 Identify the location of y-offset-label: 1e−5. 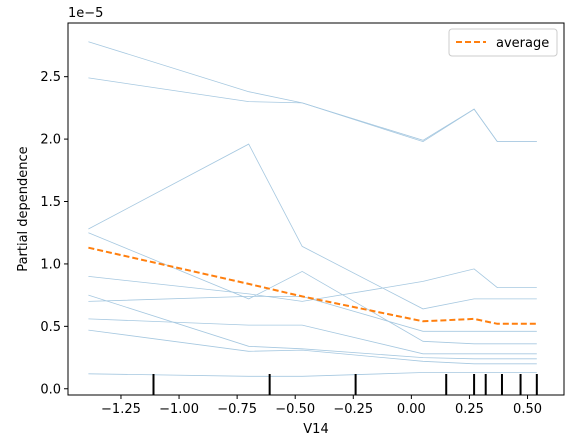
(85, 13).